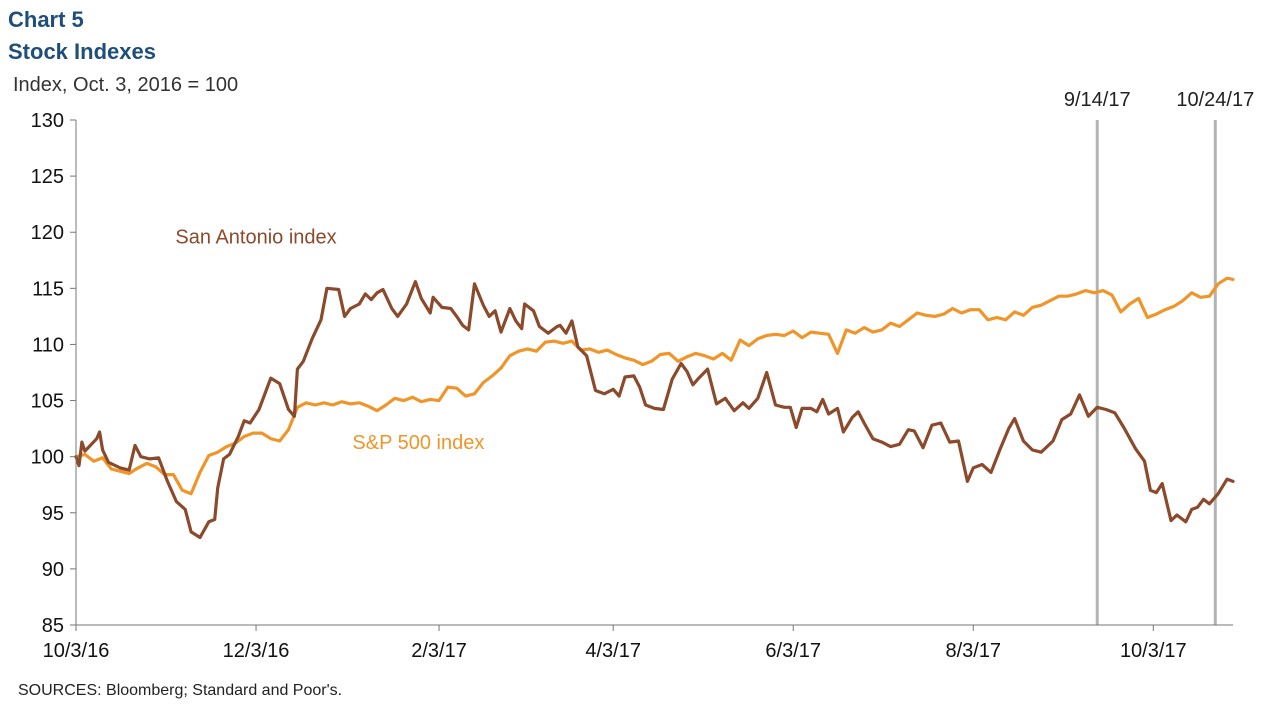 Image resolution: width=1279 pixels, height=728 pixels. Describe the element at coordinates (47, 177) in the screenshot. I see `y-tick-label: 125` at that location.